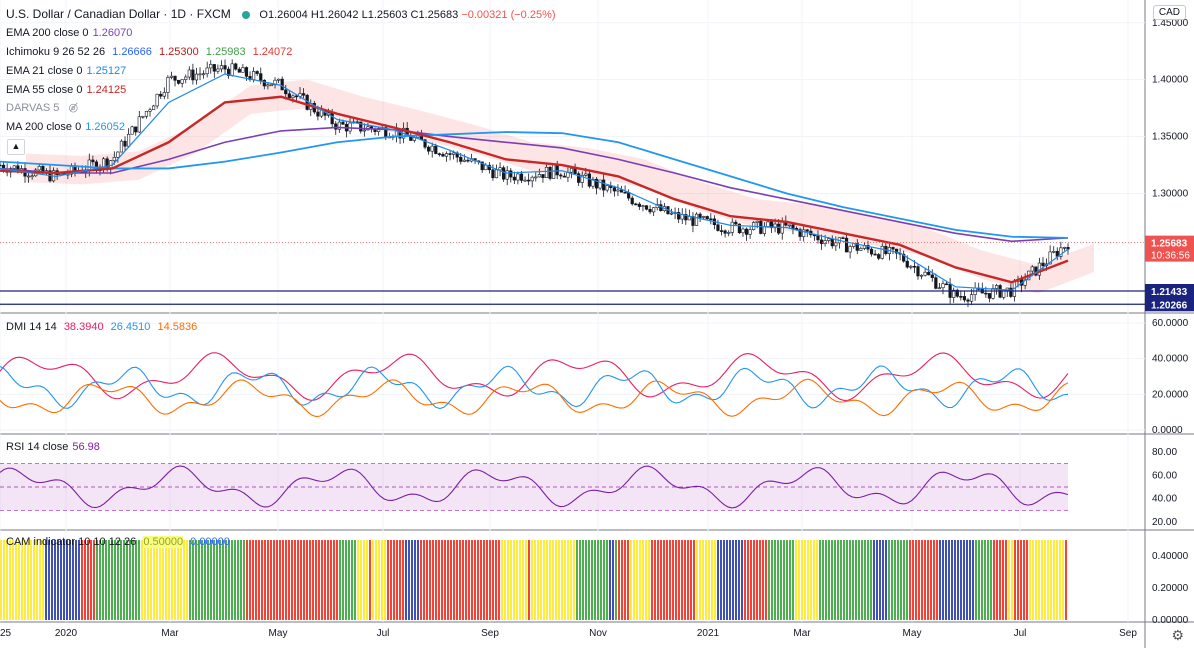  Describe the element at coordinates (1169, 248) in the screenshot. I see `current-price-tag` at that location.